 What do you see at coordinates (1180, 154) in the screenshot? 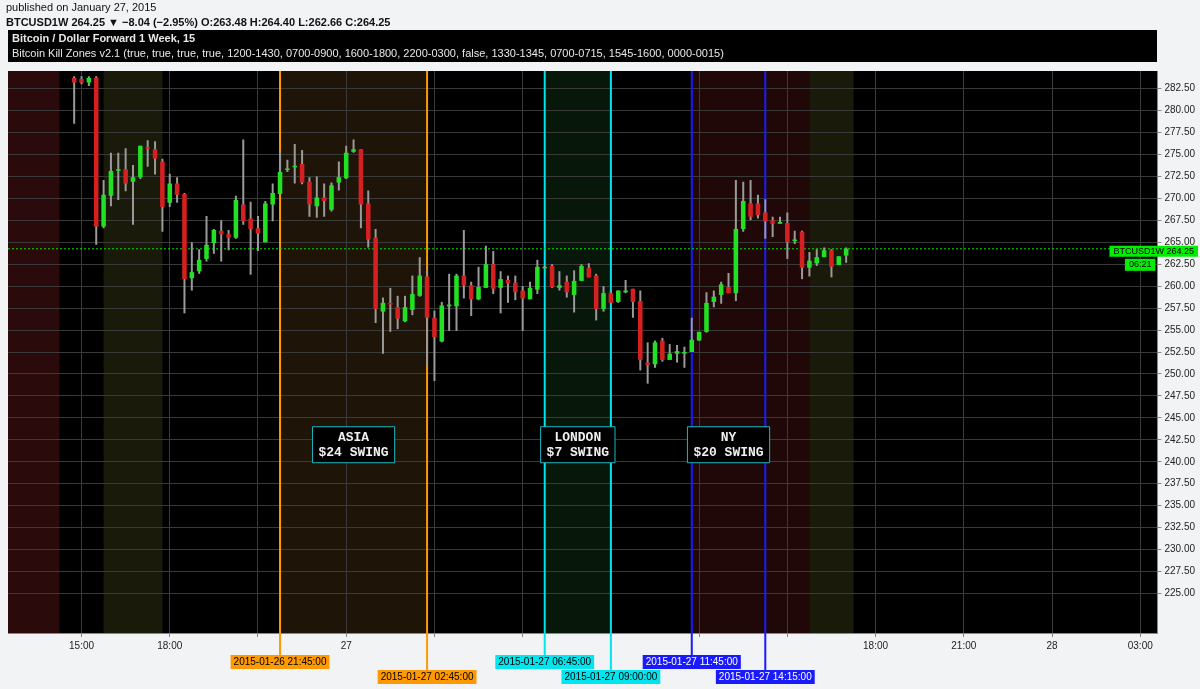
I see `y-tick-label: 275.00` at bounding box center [1180, 154].